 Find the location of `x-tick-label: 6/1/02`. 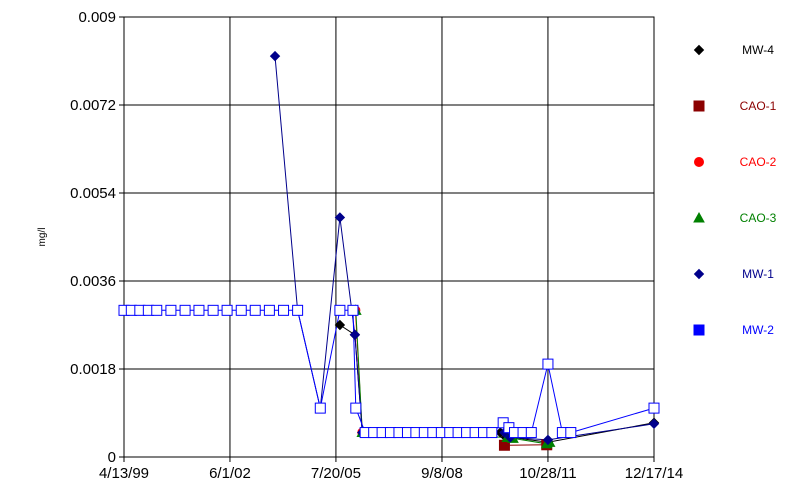

x-tick-label: 6/1/02 is located at coordinates (230, 473).